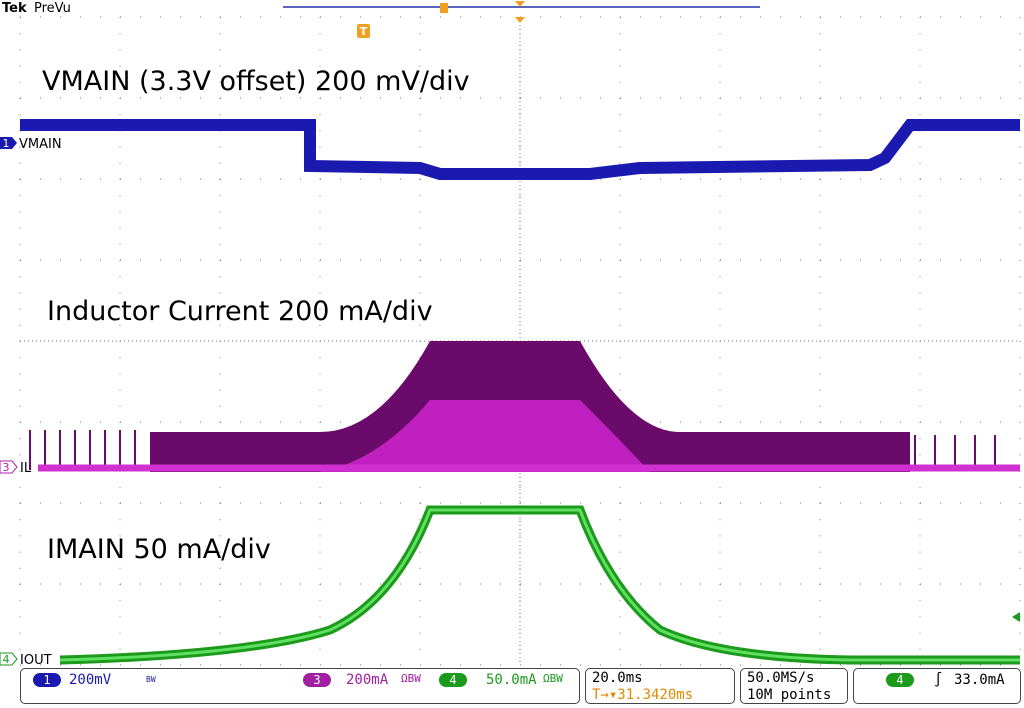 This screenshot has width=1024, height=708. Describe the element at coordinates (938, 680) in the screenshot. I see `trig-slope: ∫` at that location.